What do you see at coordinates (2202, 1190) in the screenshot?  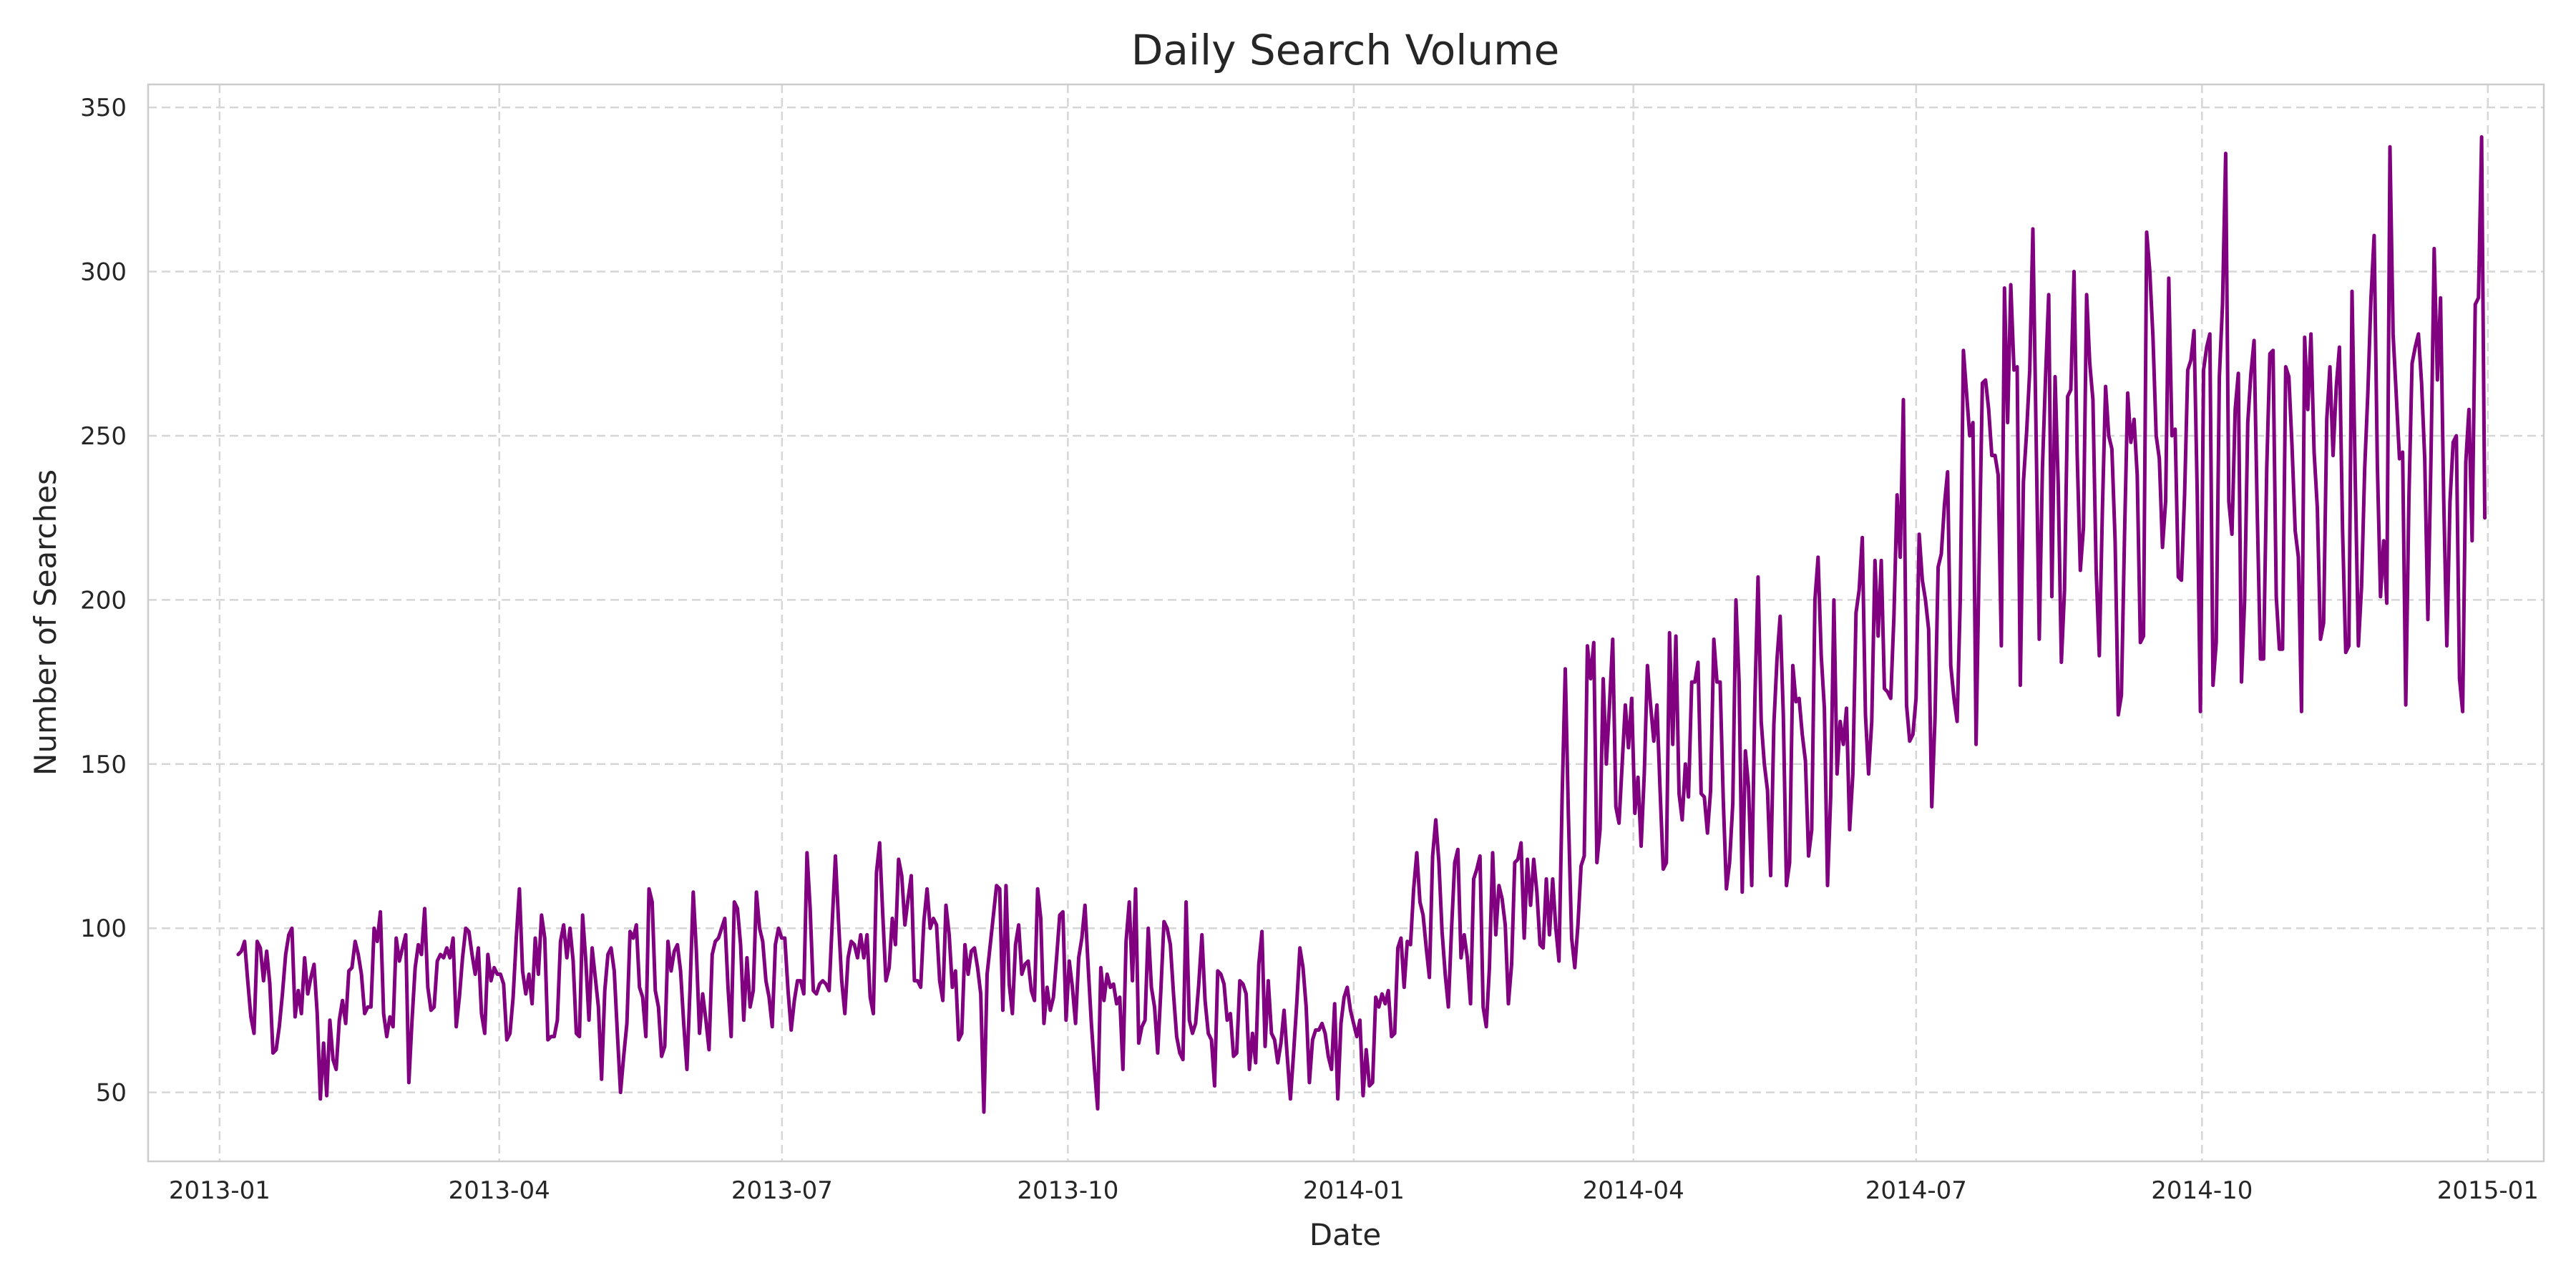 I see `x-tick-label: 2014-10` at bounding box center [2202, 1190].